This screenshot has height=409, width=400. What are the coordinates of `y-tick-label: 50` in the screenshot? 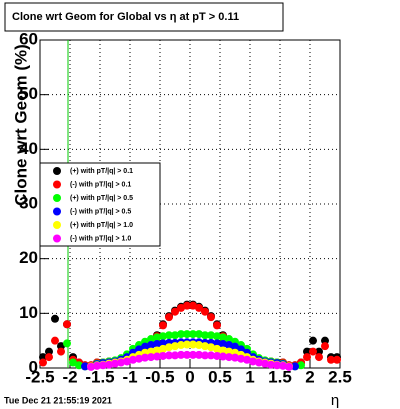 It's located at (28, 93).